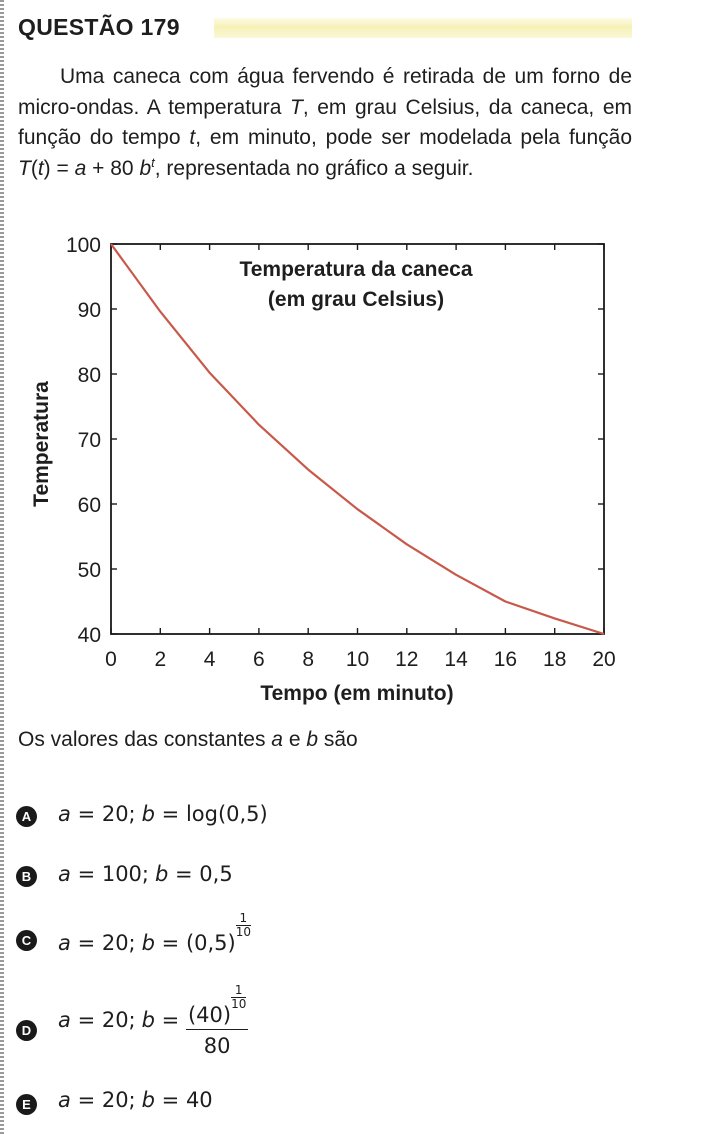 The image size is (712, 1134). I want to click on option-e-badge: E, so click(26, 1104).